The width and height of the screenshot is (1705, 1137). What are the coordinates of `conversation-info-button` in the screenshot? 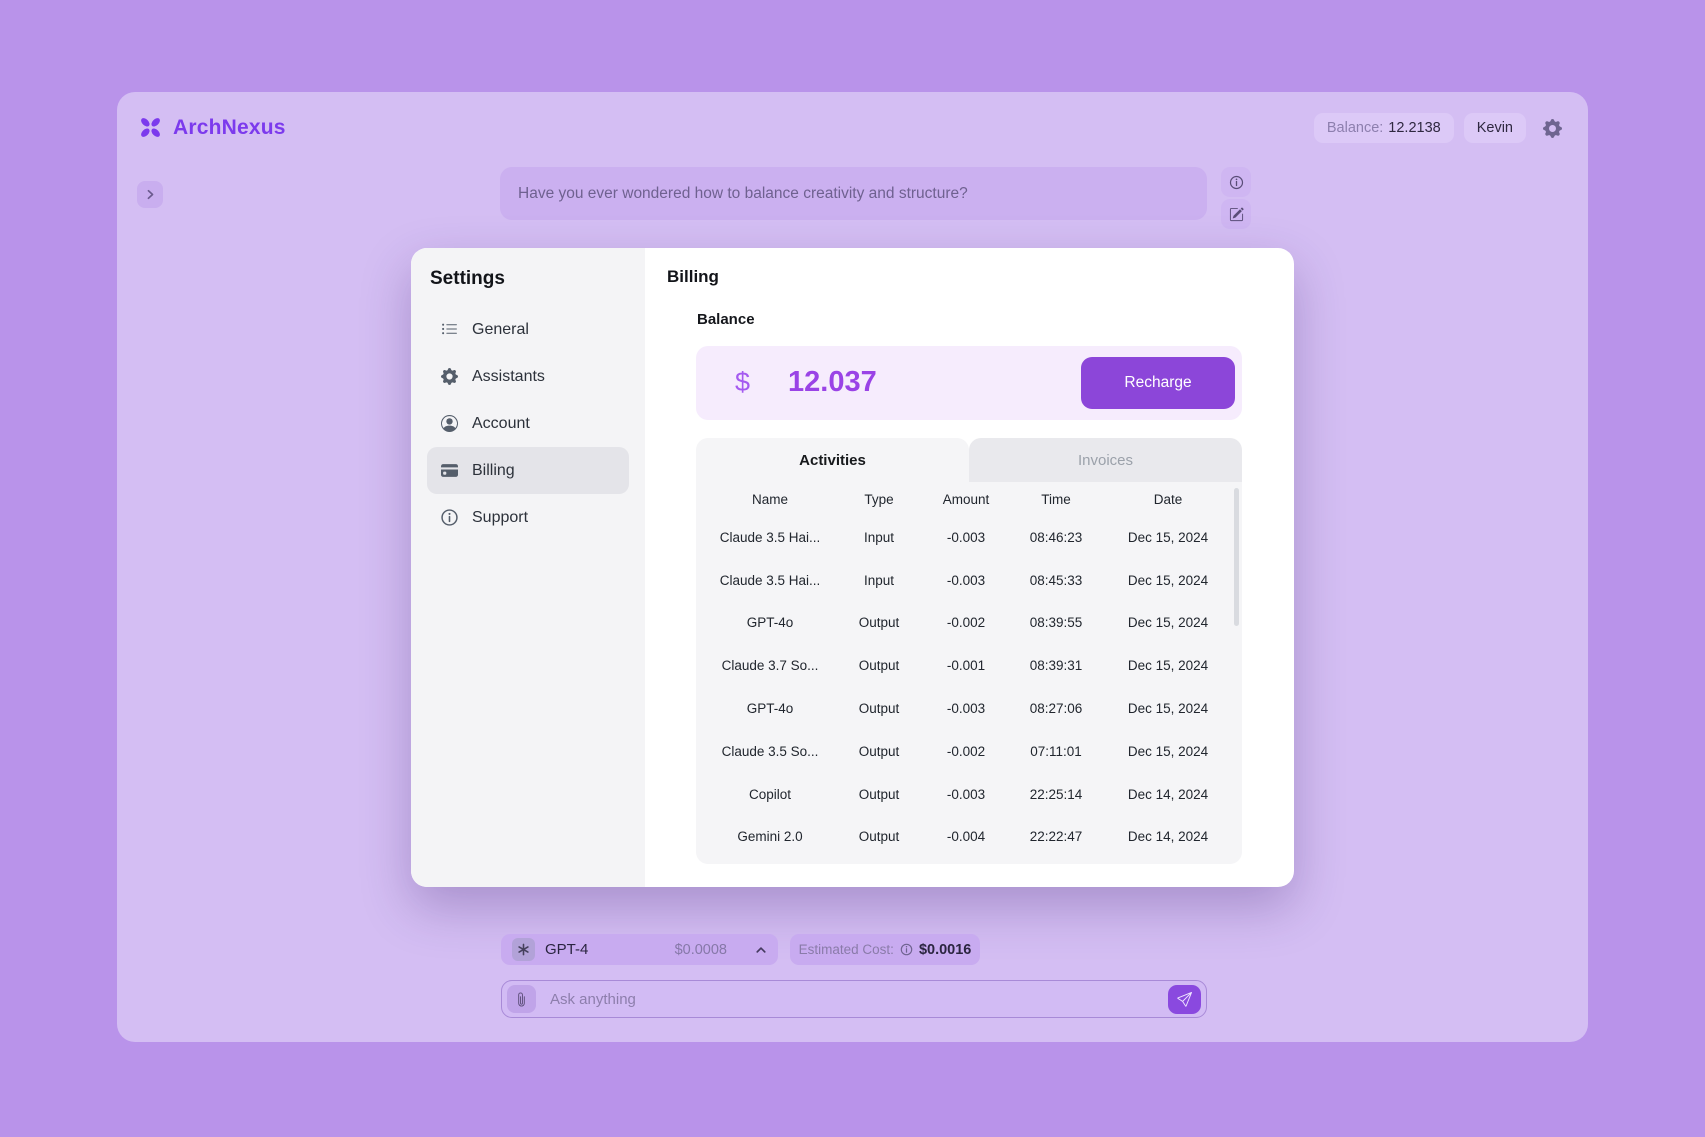 It's located at (1236, 182).